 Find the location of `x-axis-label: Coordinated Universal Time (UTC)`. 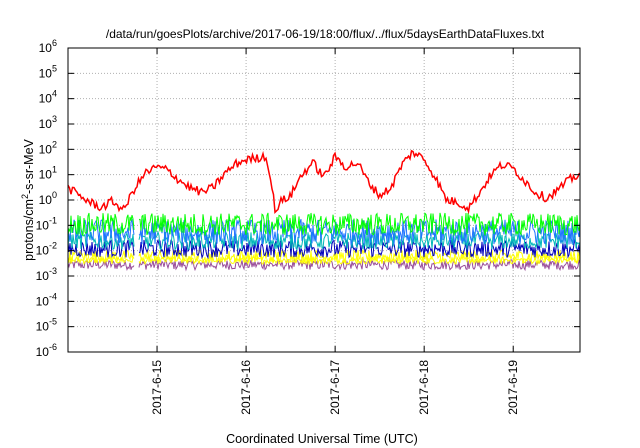

x-axis-label: Coordinated Universal Time (UTC) is located at coordinates (322, 439).